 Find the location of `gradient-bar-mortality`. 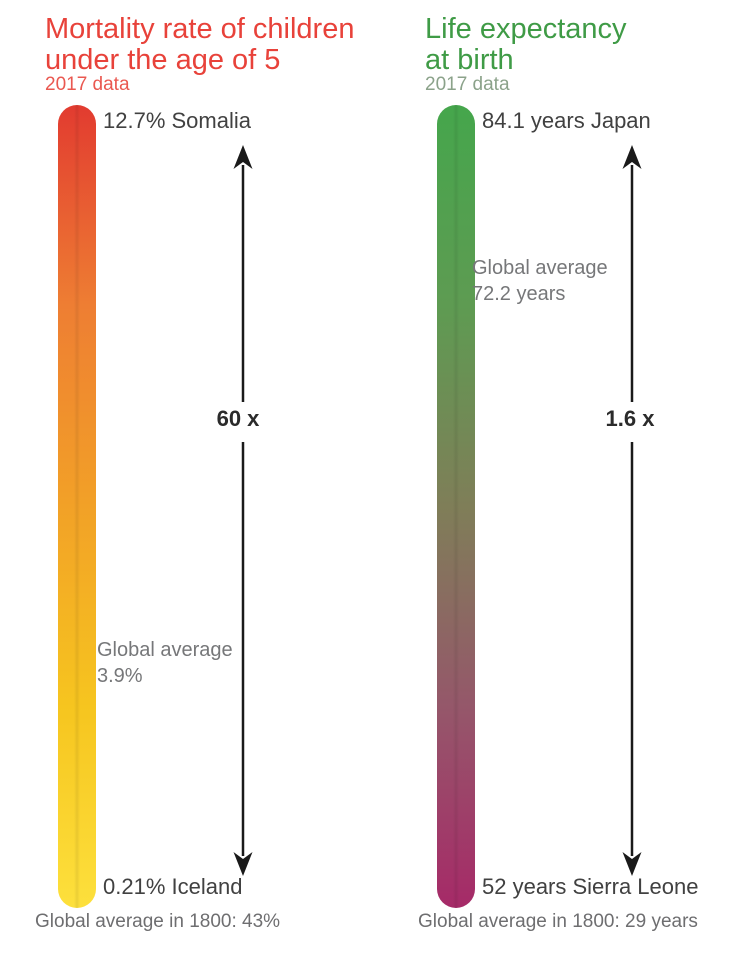

gradient-bar-mortality is located at coordinates (77, 506).